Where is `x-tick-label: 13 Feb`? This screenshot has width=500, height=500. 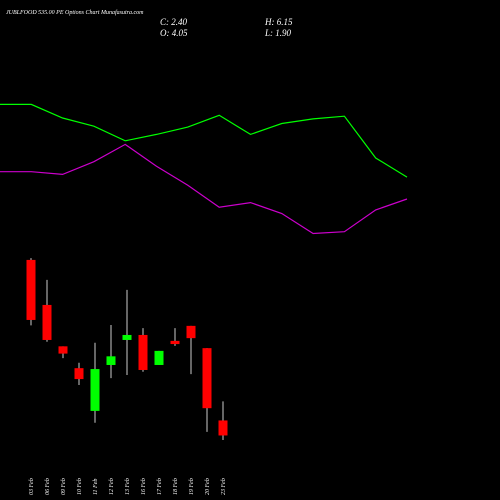 x-tick-label: 13 Feb is located at coordinates (128, 486).